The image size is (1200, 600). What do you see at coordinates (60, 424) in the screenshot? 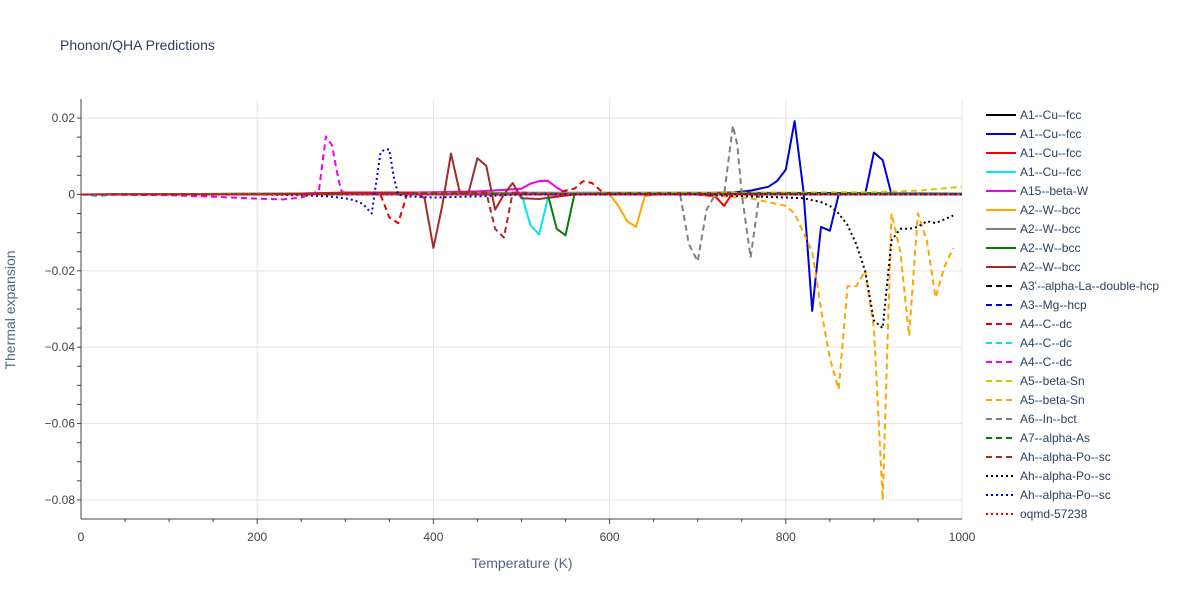
I see `y-tick-label: −0.06` at bounding box center [60, 424].